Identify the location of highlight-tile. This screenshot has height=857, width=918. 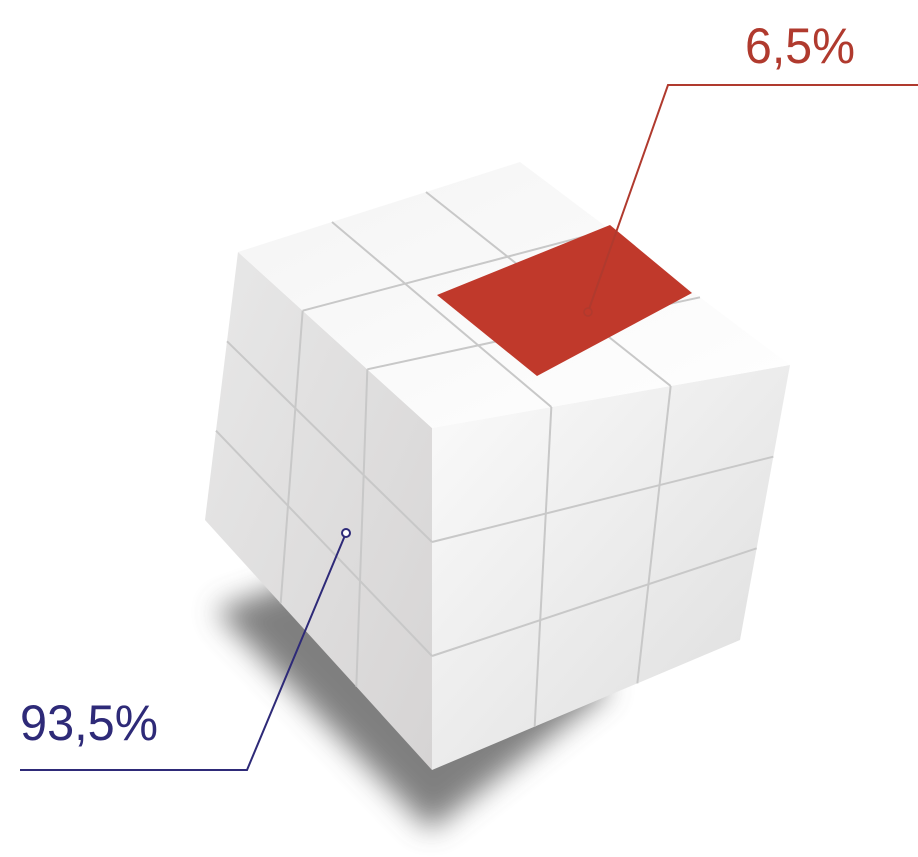
(564, 300).